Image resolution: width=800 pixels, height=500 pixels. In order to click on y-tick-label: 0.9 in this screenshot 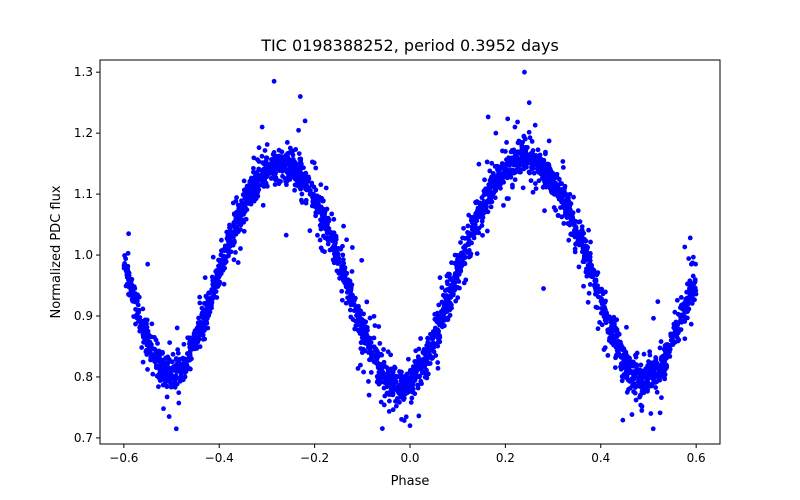, I will do `click(83, 316)`.